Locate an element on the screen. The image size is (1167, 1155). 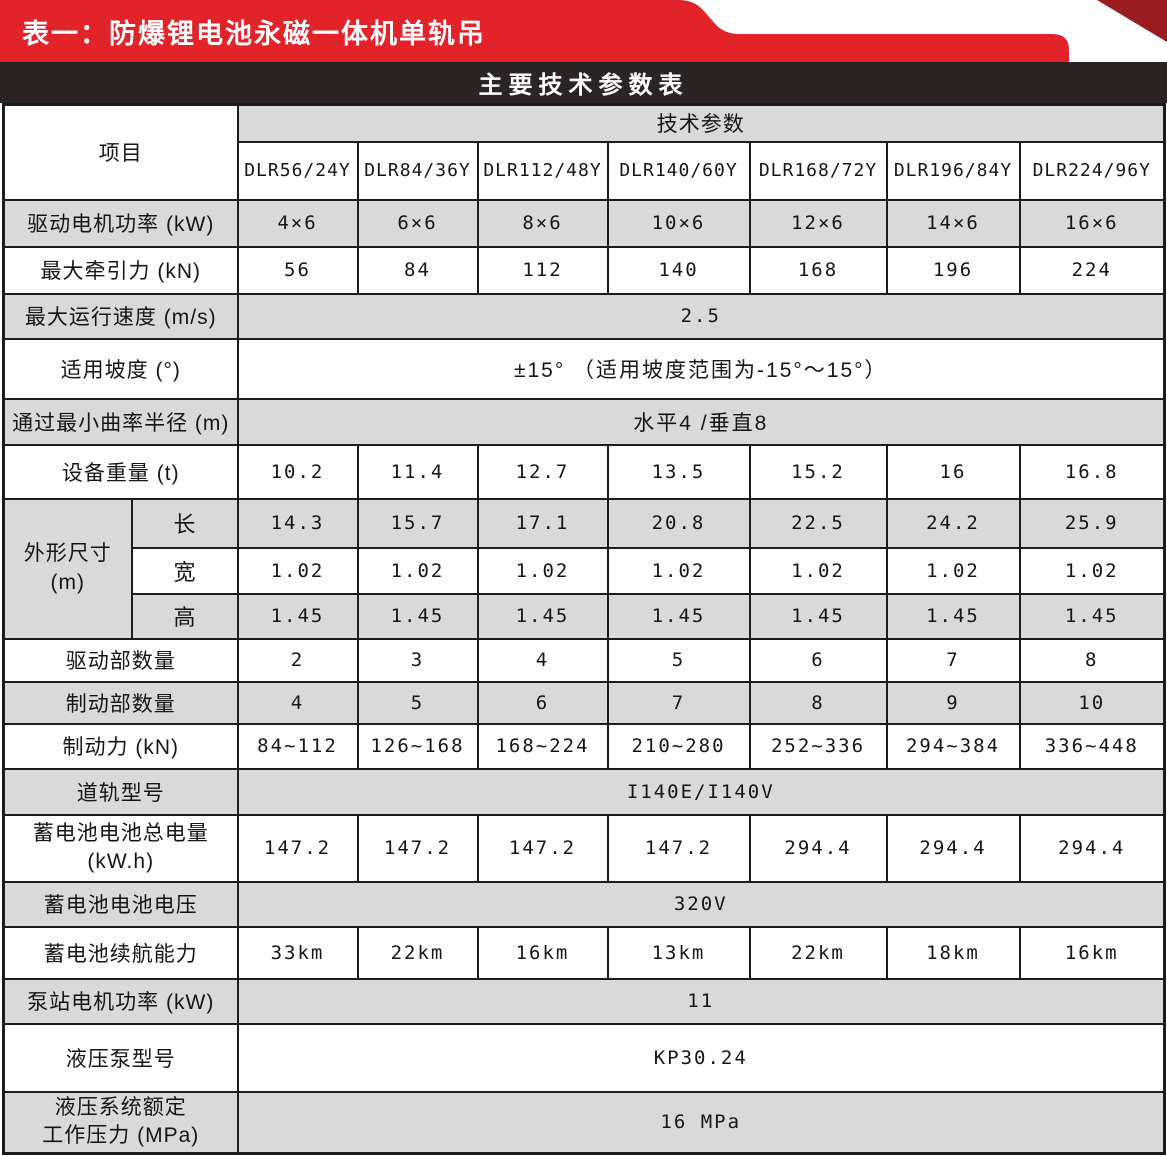
spec-value-cell: 210~280 is located at coordinates (678, 746).